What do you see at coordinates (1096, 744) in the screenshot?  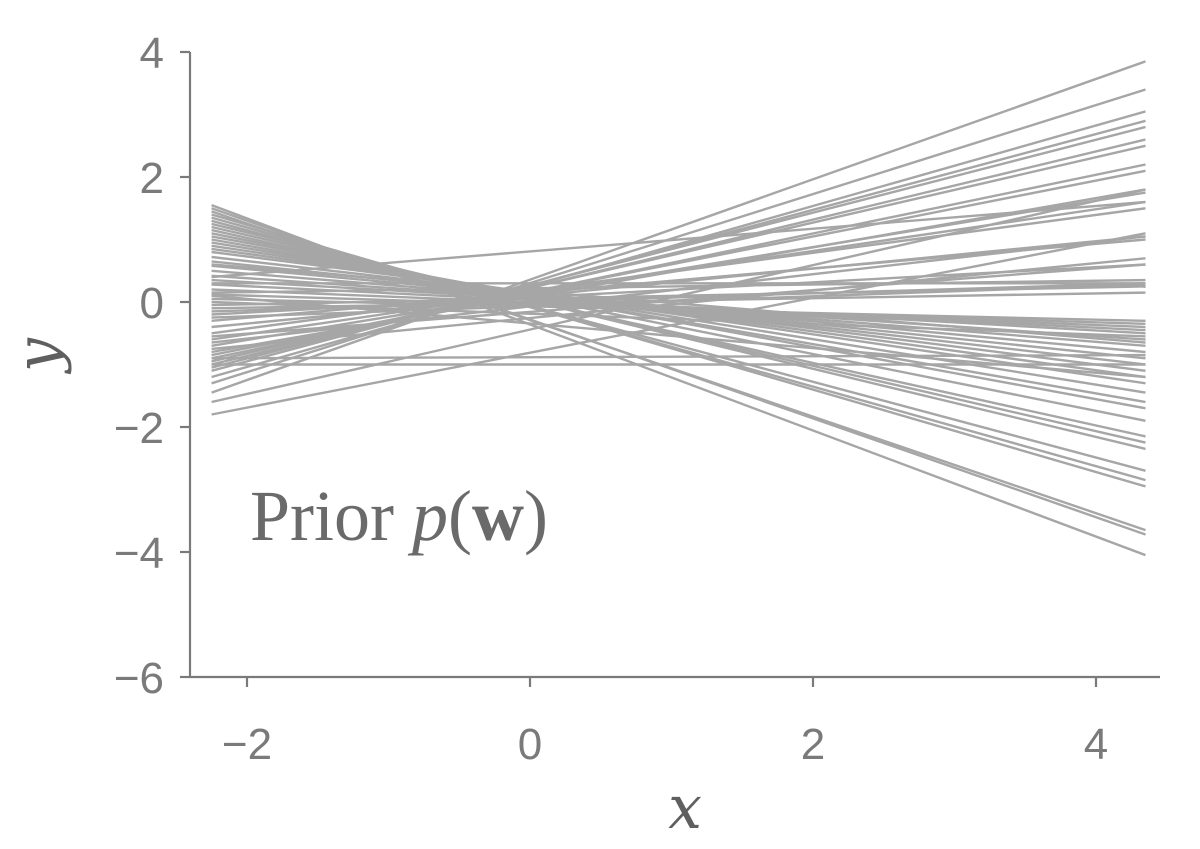 I see `x-tick-label-3: 4` at bounding box center [1096, 744].